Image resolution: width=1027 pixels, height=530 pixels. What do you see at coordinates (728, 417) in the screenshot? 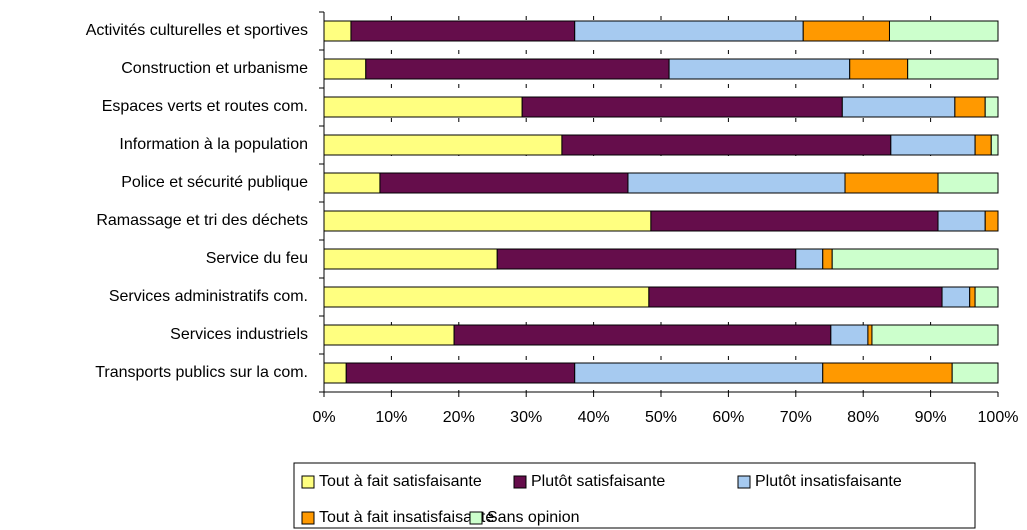
I see `x-tick-label: 60%` at bounding box center [728, 417].